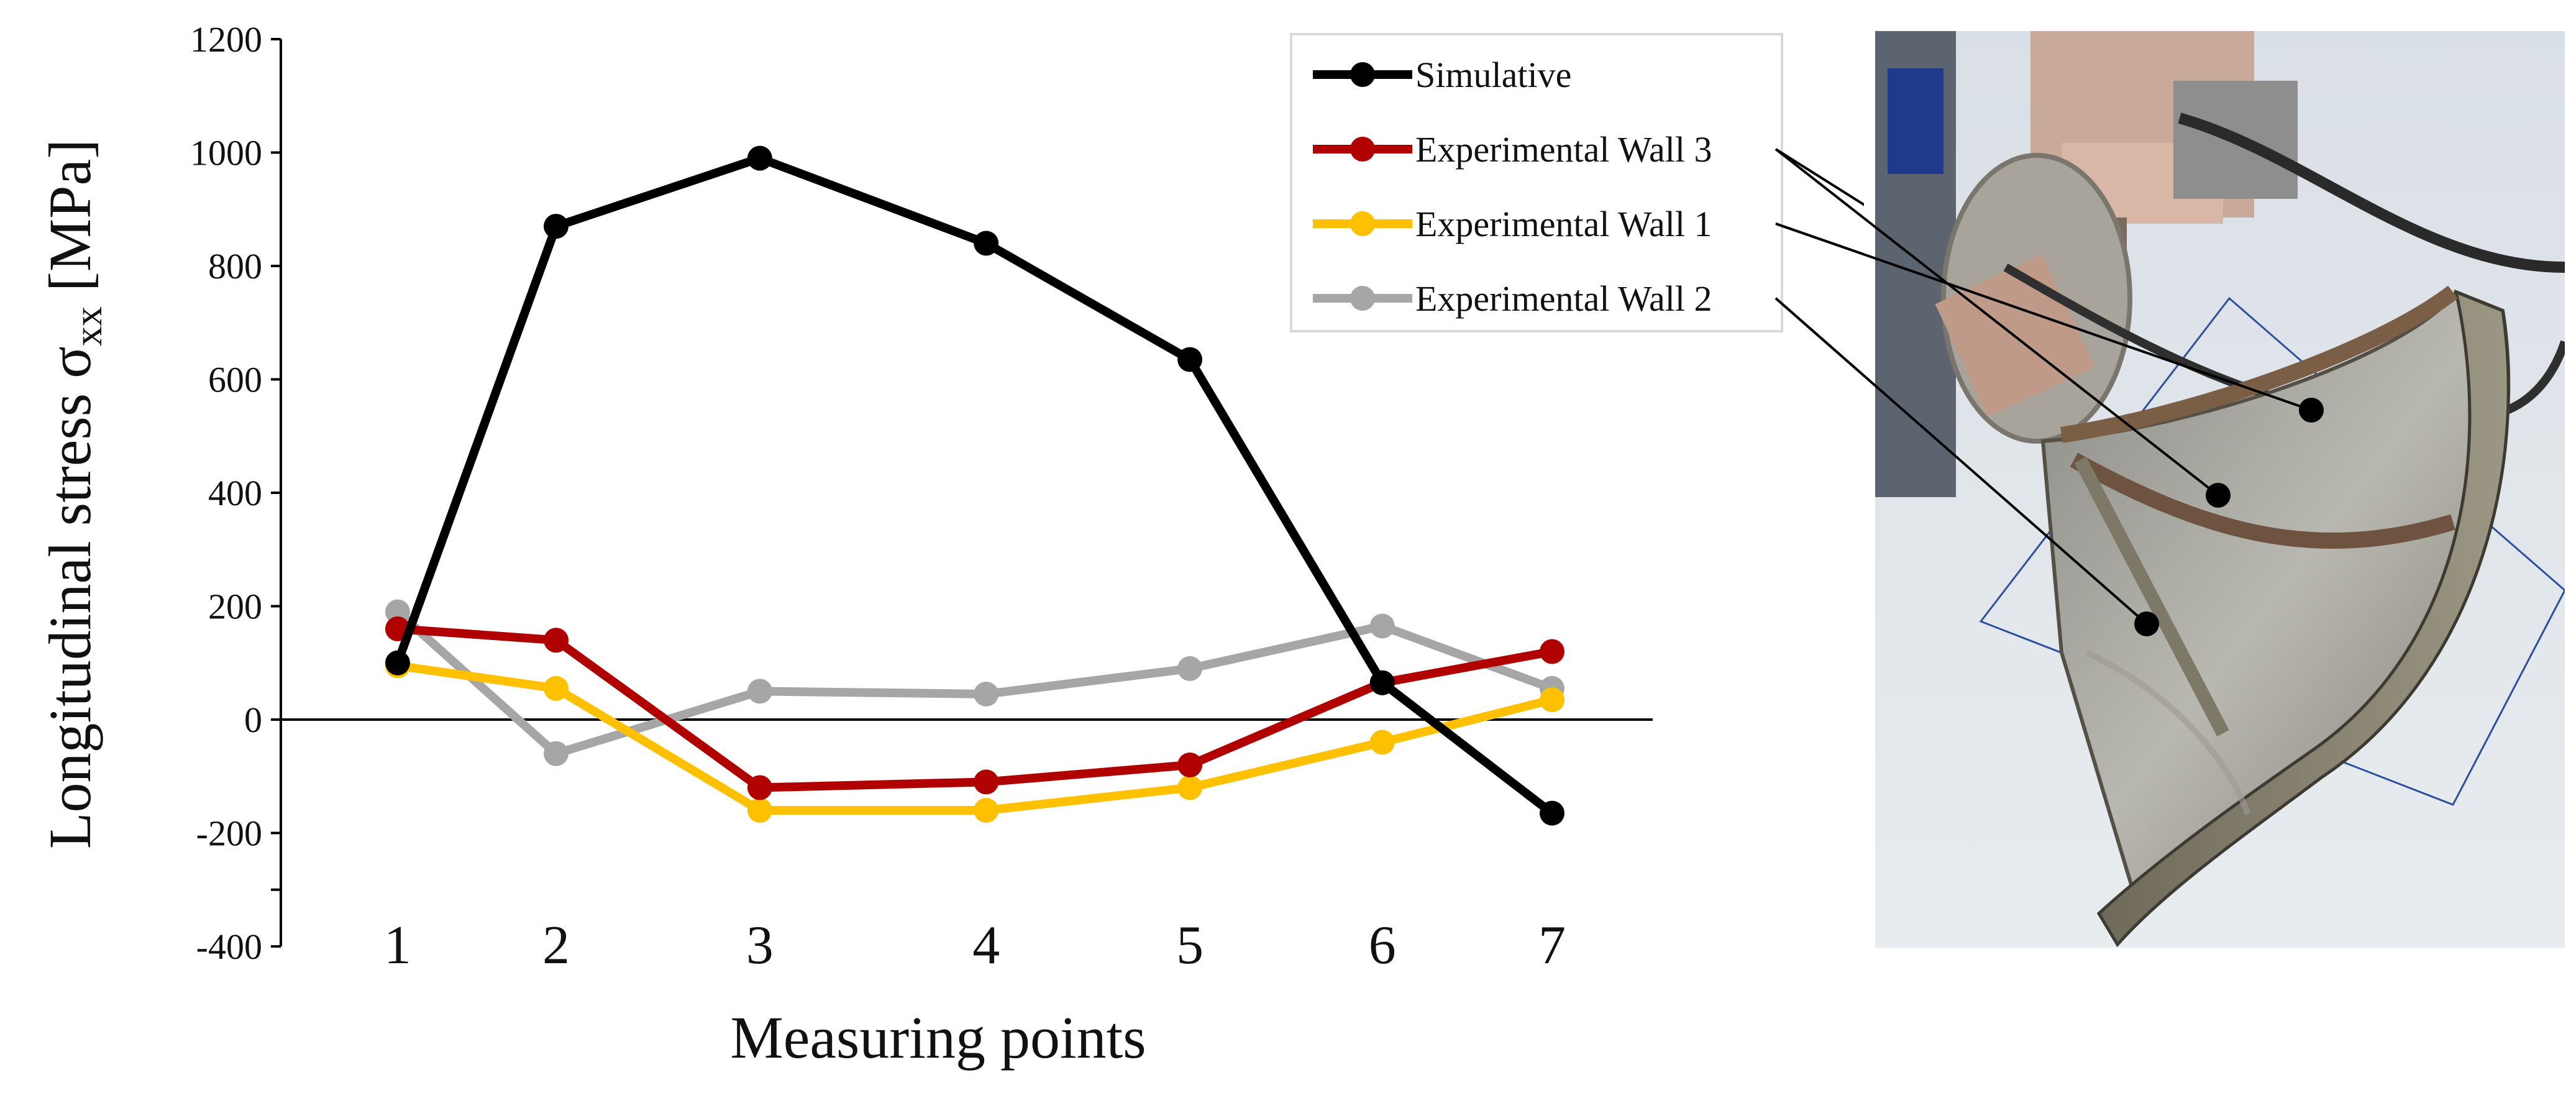  I want to click on legend-label: Experimental Wall 2, so click(1563, 299).